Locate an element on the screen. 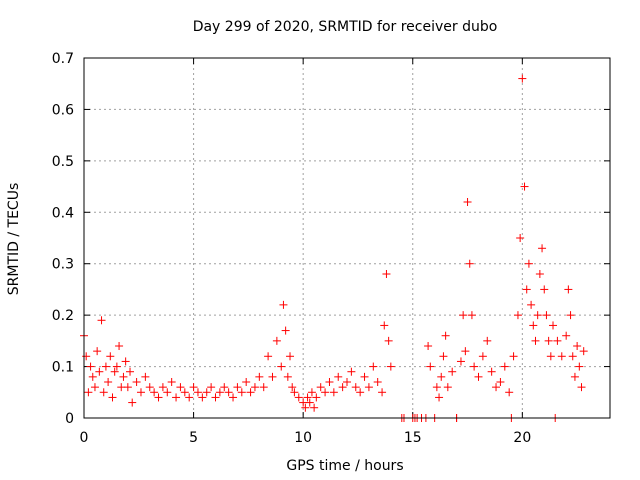 The image size is (640, 480). y-tick-label: 0 is located at coordinates (69, 419).